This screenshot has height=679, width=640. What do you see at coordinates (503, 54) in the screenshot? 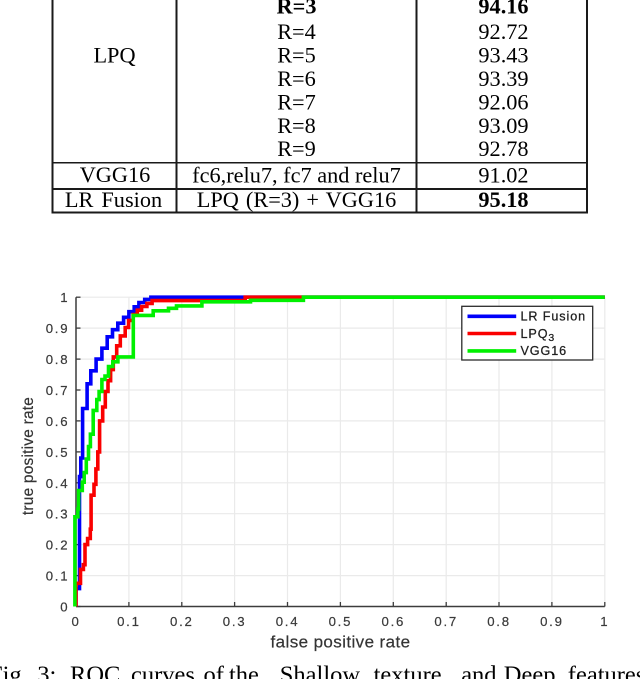
I see `svg-text: 93.43` at bounding box center [503, 54].